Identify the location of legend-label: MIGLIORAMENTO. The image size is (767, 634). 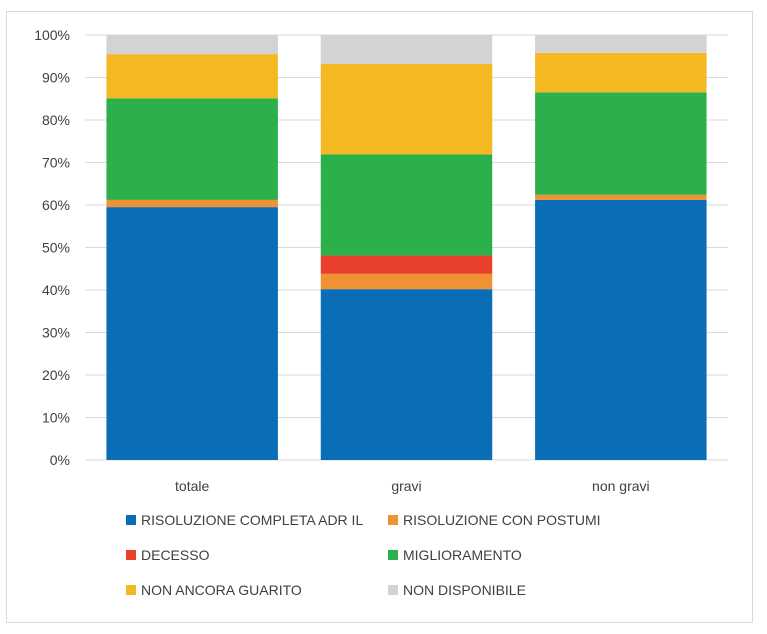
(462, 555).